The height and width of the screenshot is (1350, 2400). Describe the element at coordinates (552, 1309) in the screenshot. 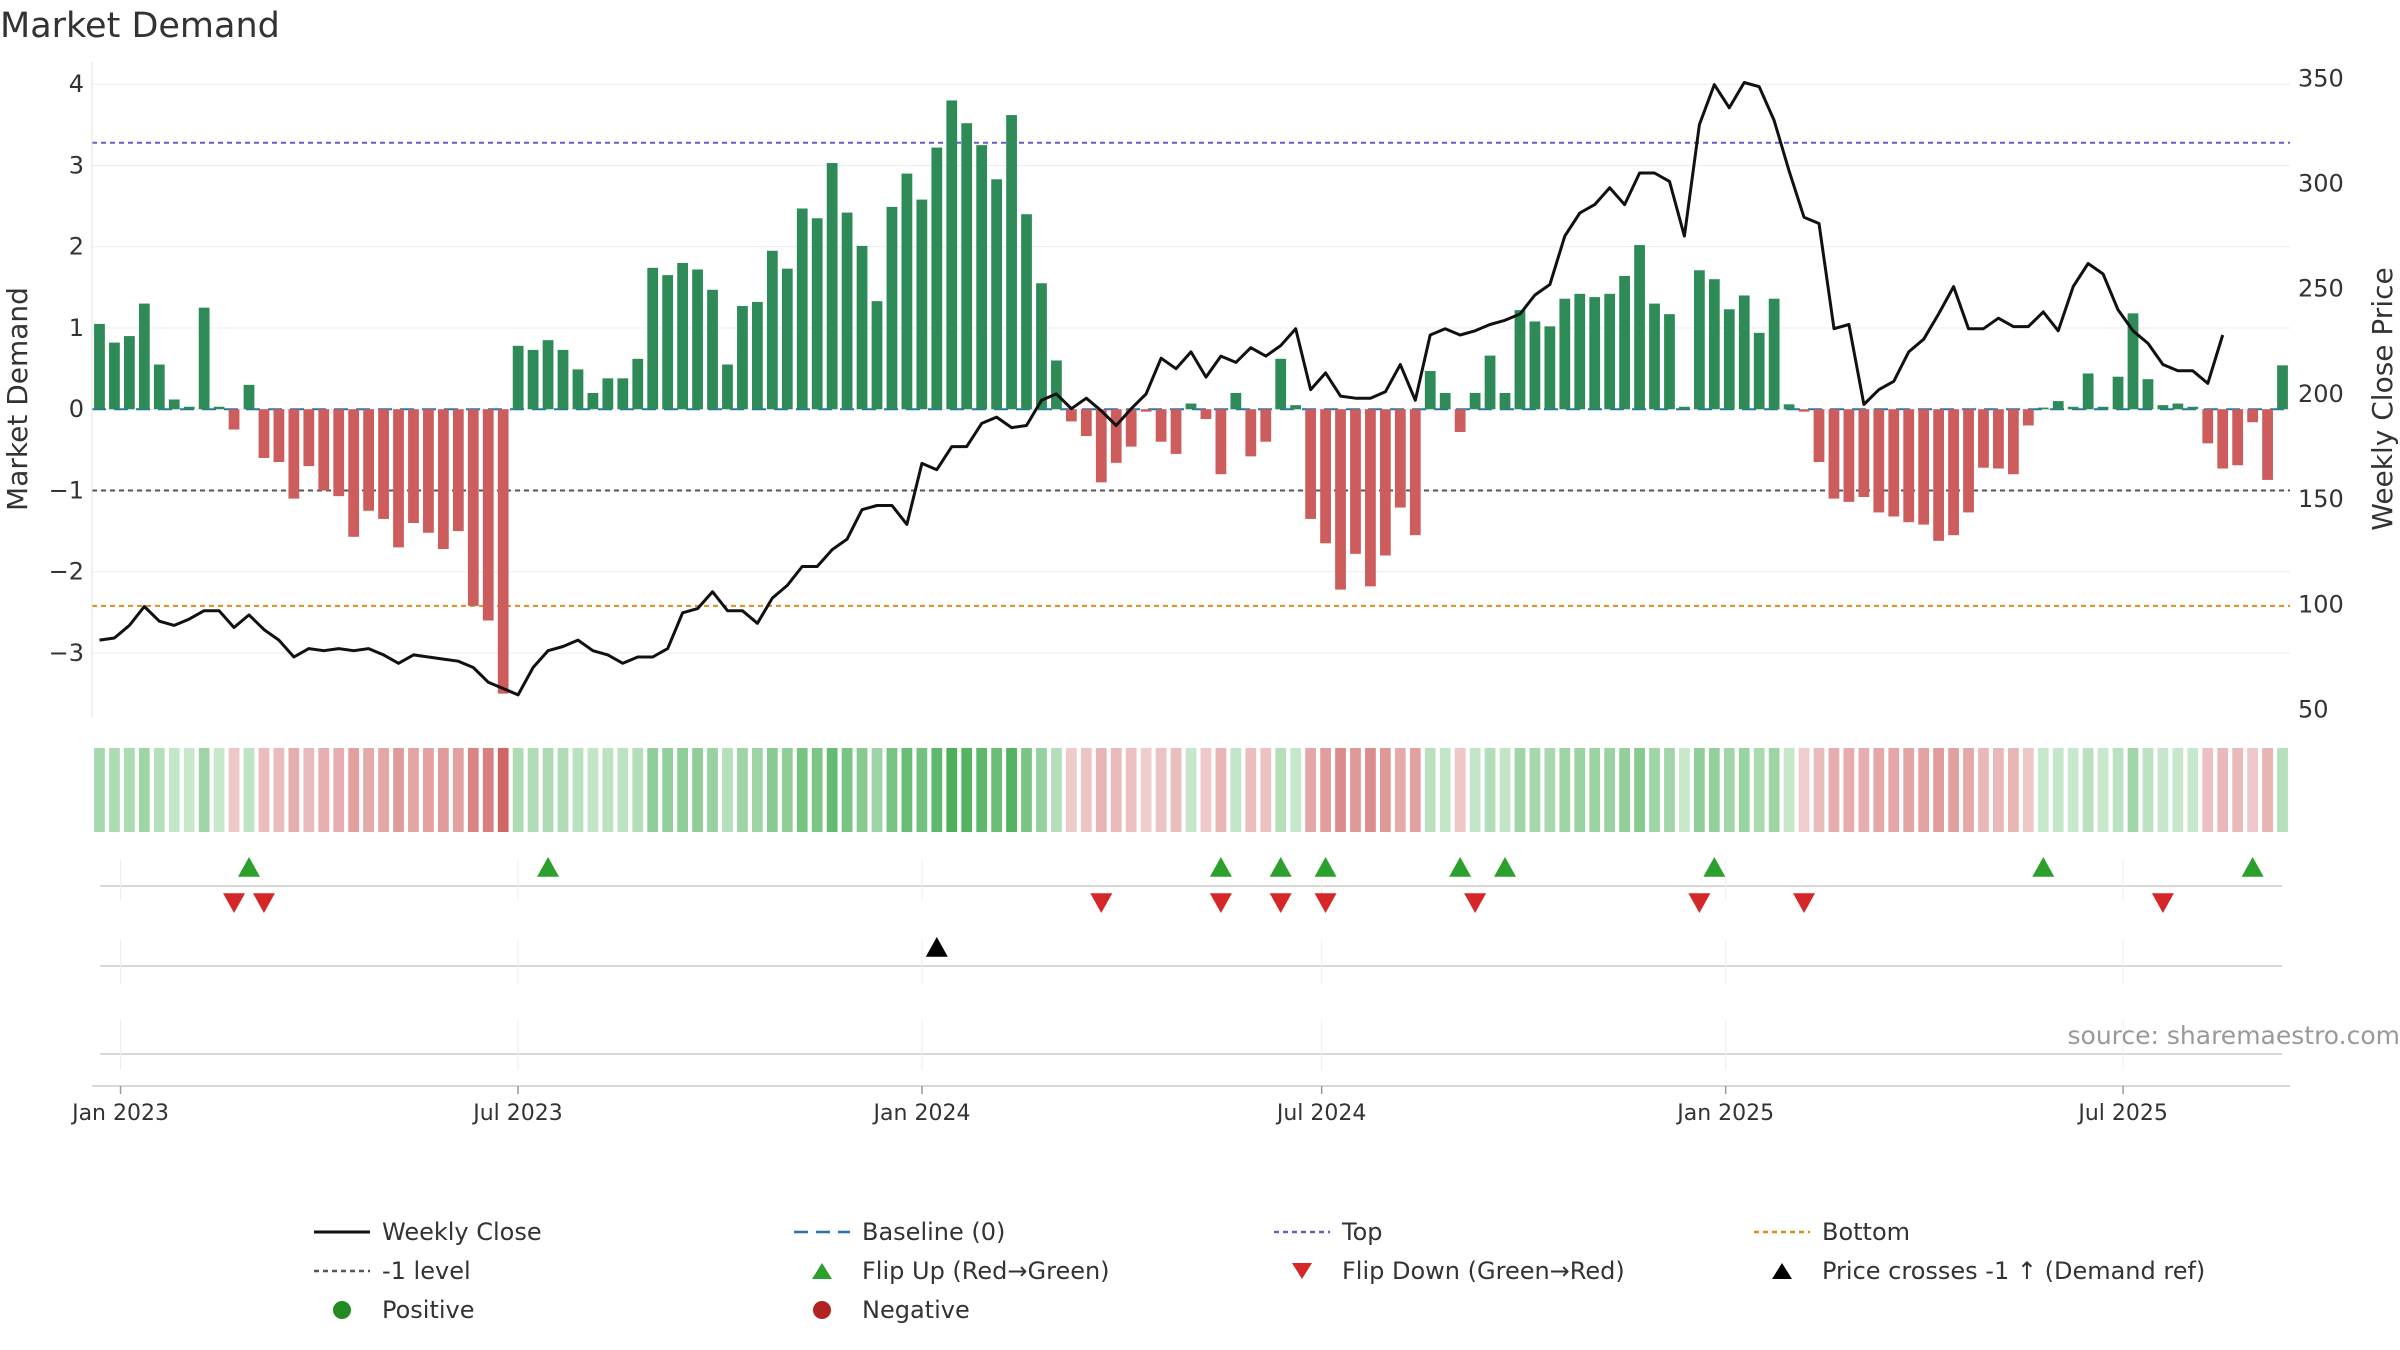

I see `legend-item-positive: Positive` at that location.